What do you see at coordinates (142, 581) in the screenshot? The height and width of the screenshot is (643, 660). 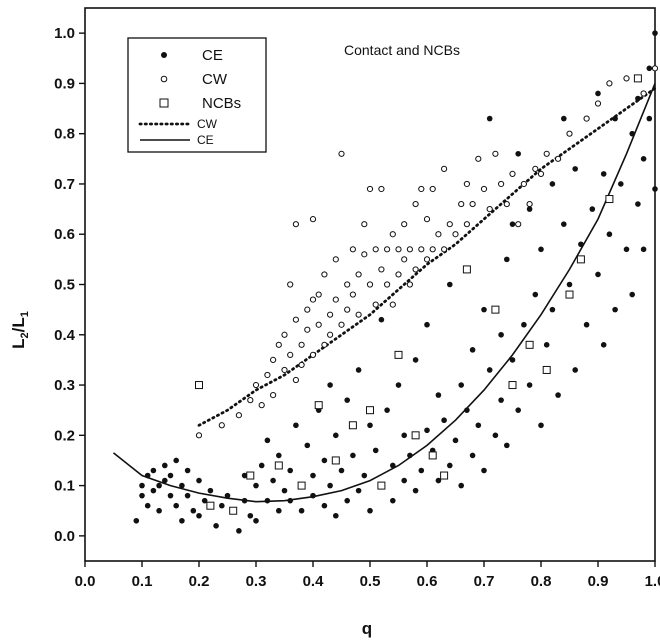 I see `x-tick-label: 0.1` at bounding box center [142, 581].